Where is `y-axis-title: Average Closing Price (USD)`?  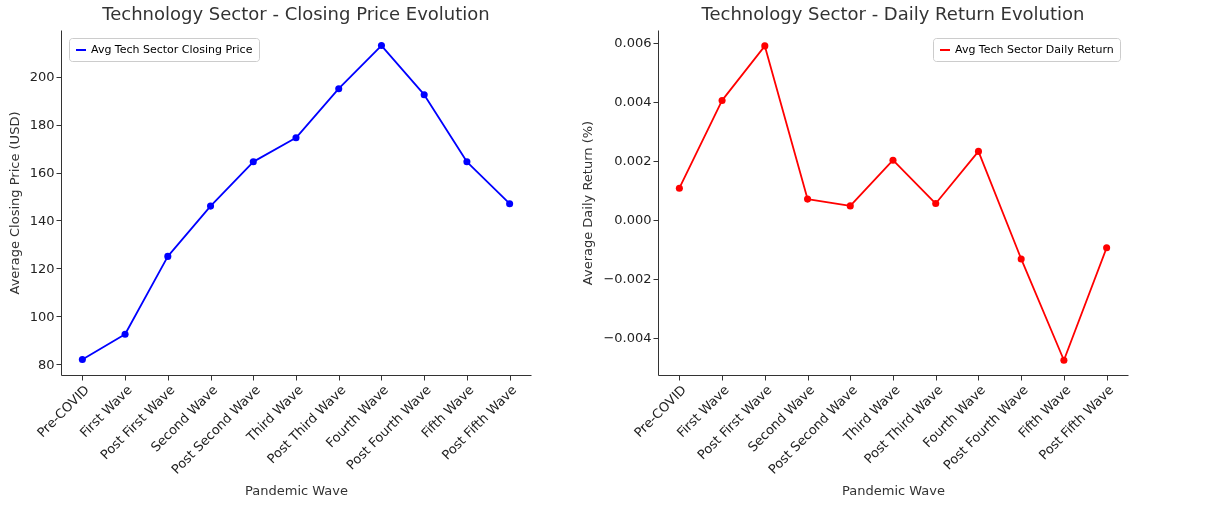
y-axis-title: Average Closing Price (USD) is located at coordinates (14, 203).